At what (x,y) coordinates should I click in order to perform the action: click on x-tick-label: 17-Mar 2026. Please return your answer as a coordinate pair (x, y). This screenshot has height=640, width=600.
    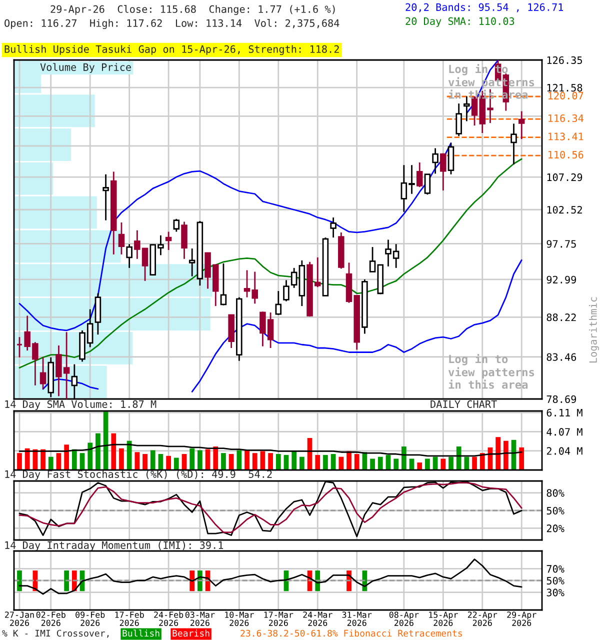
    Looking at the image, I should click on (279, 619).